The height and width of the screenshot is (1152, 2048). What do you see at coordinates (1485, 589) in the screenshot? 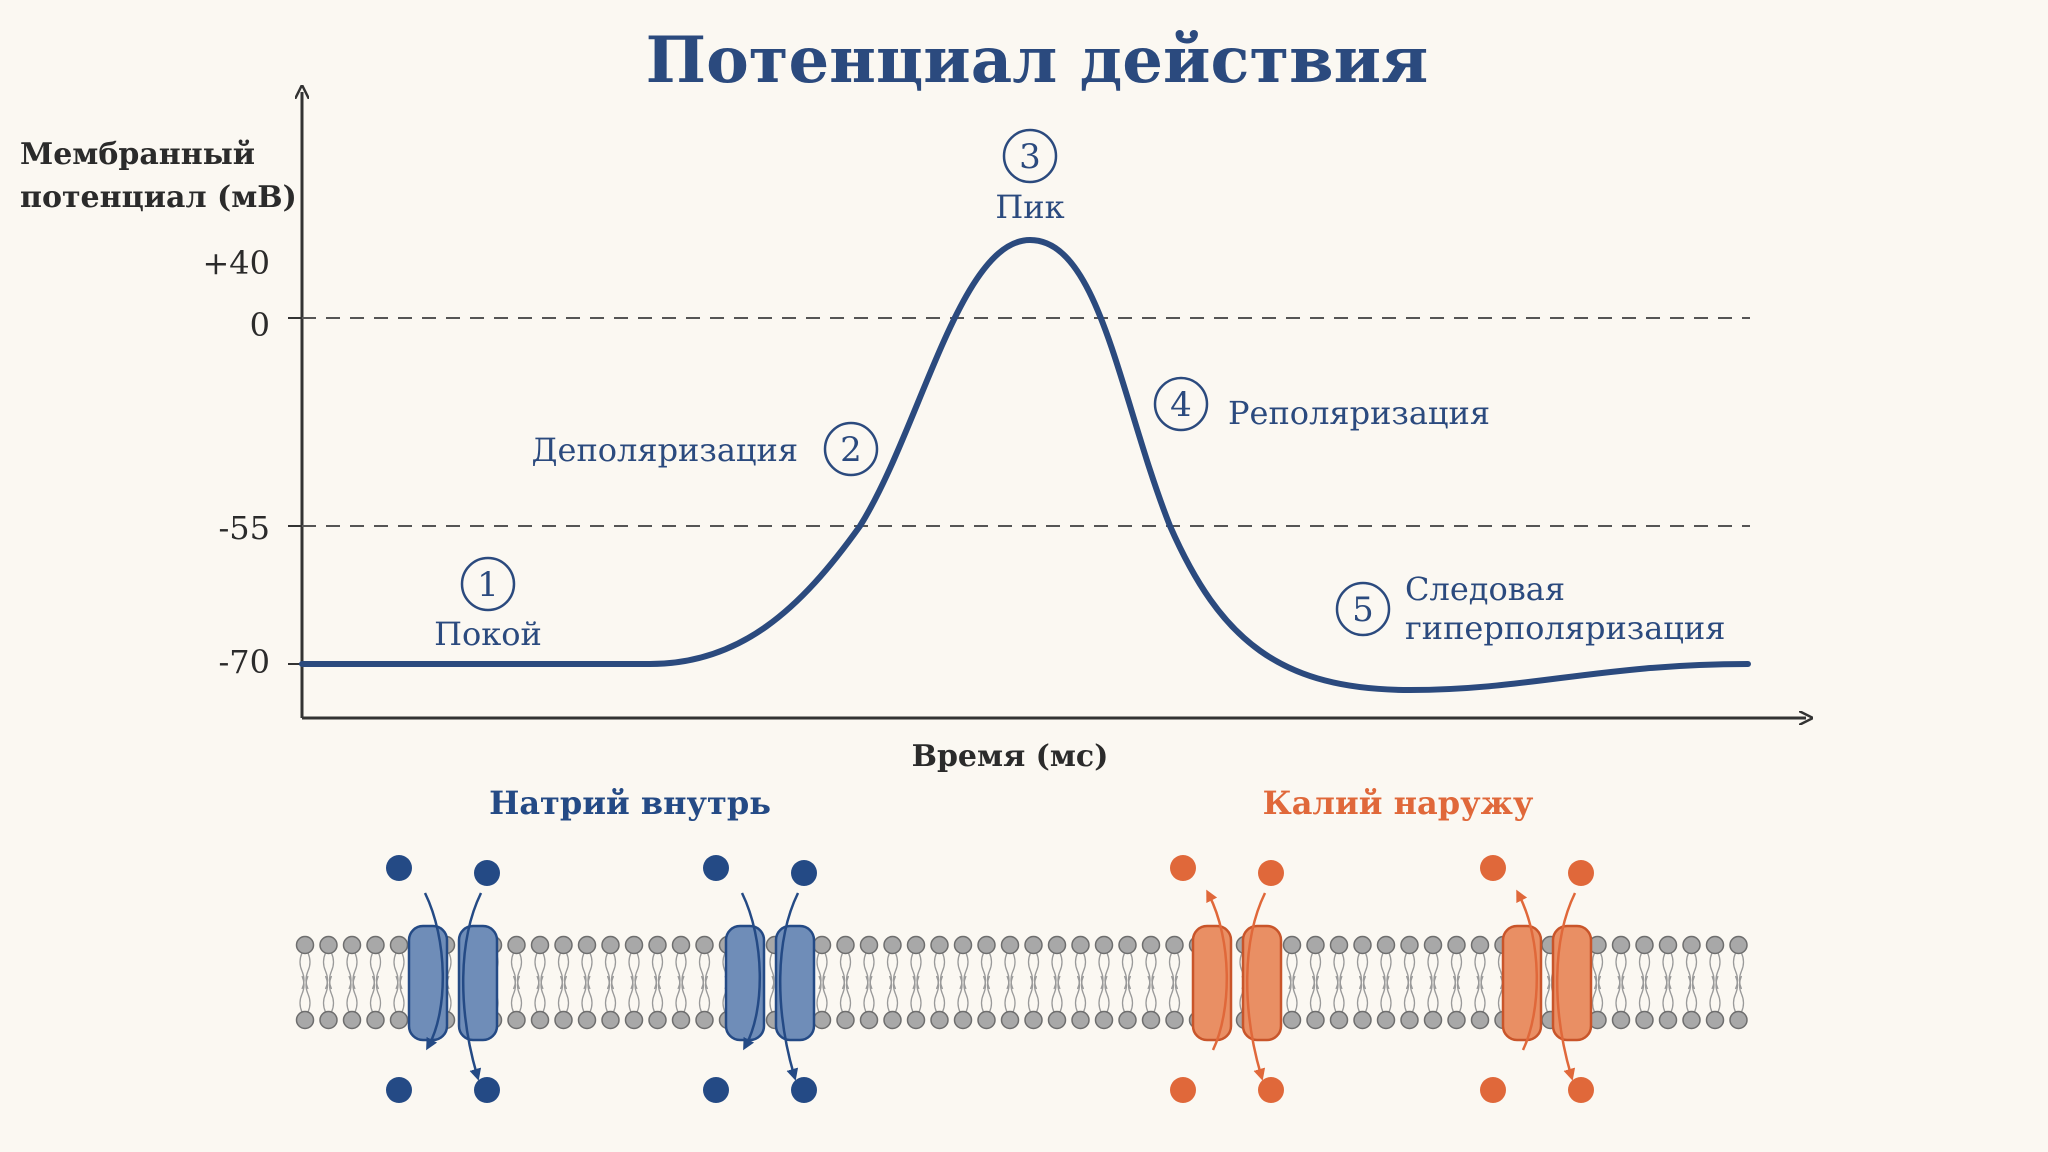
I see `stage-5-label-line1: Следовая` at bounding box center [1485, 589].